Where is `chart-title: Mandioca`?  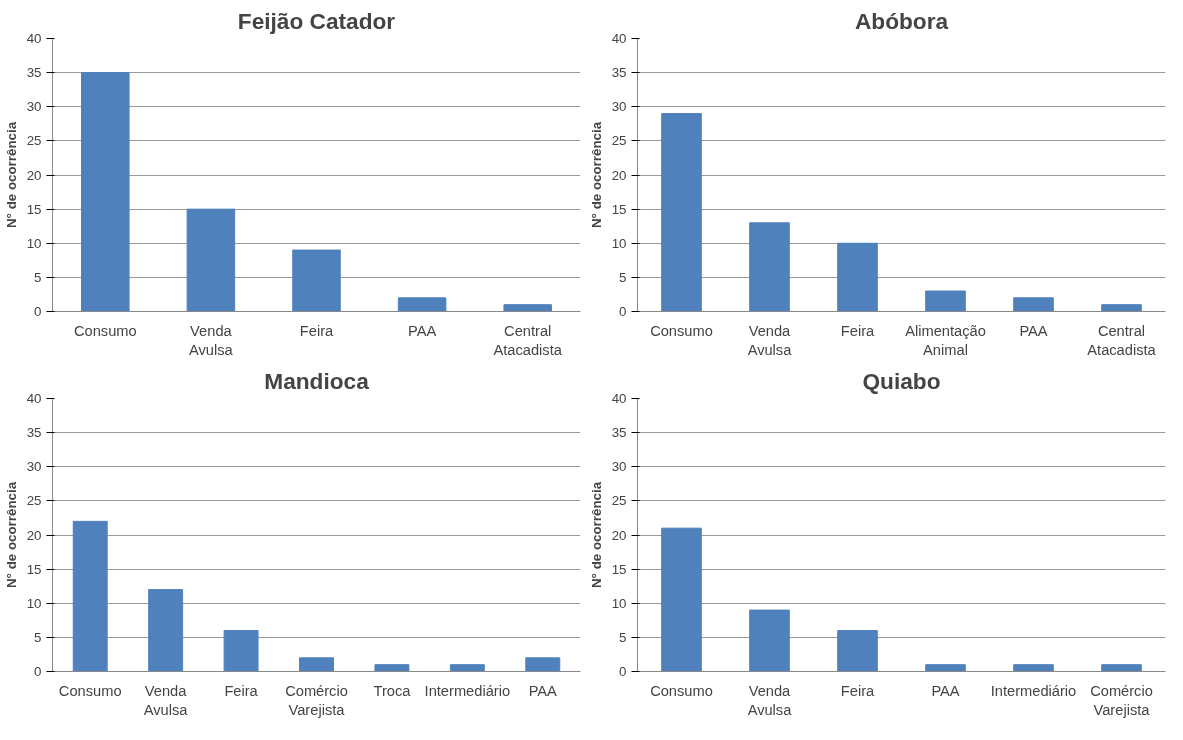 chart-title: Mandioca is located at coordinates (317, 380).